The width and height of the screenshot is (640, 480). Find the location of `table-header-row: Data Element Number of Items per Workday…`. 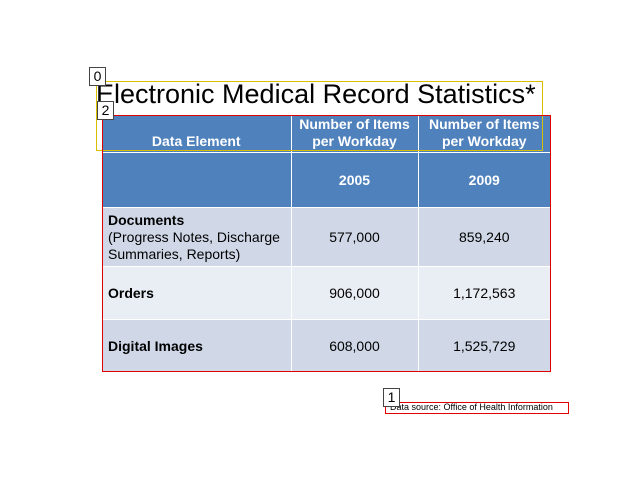

table-header-row: Data Element Number of Items per Workday… is located at coordinates (326, 134).